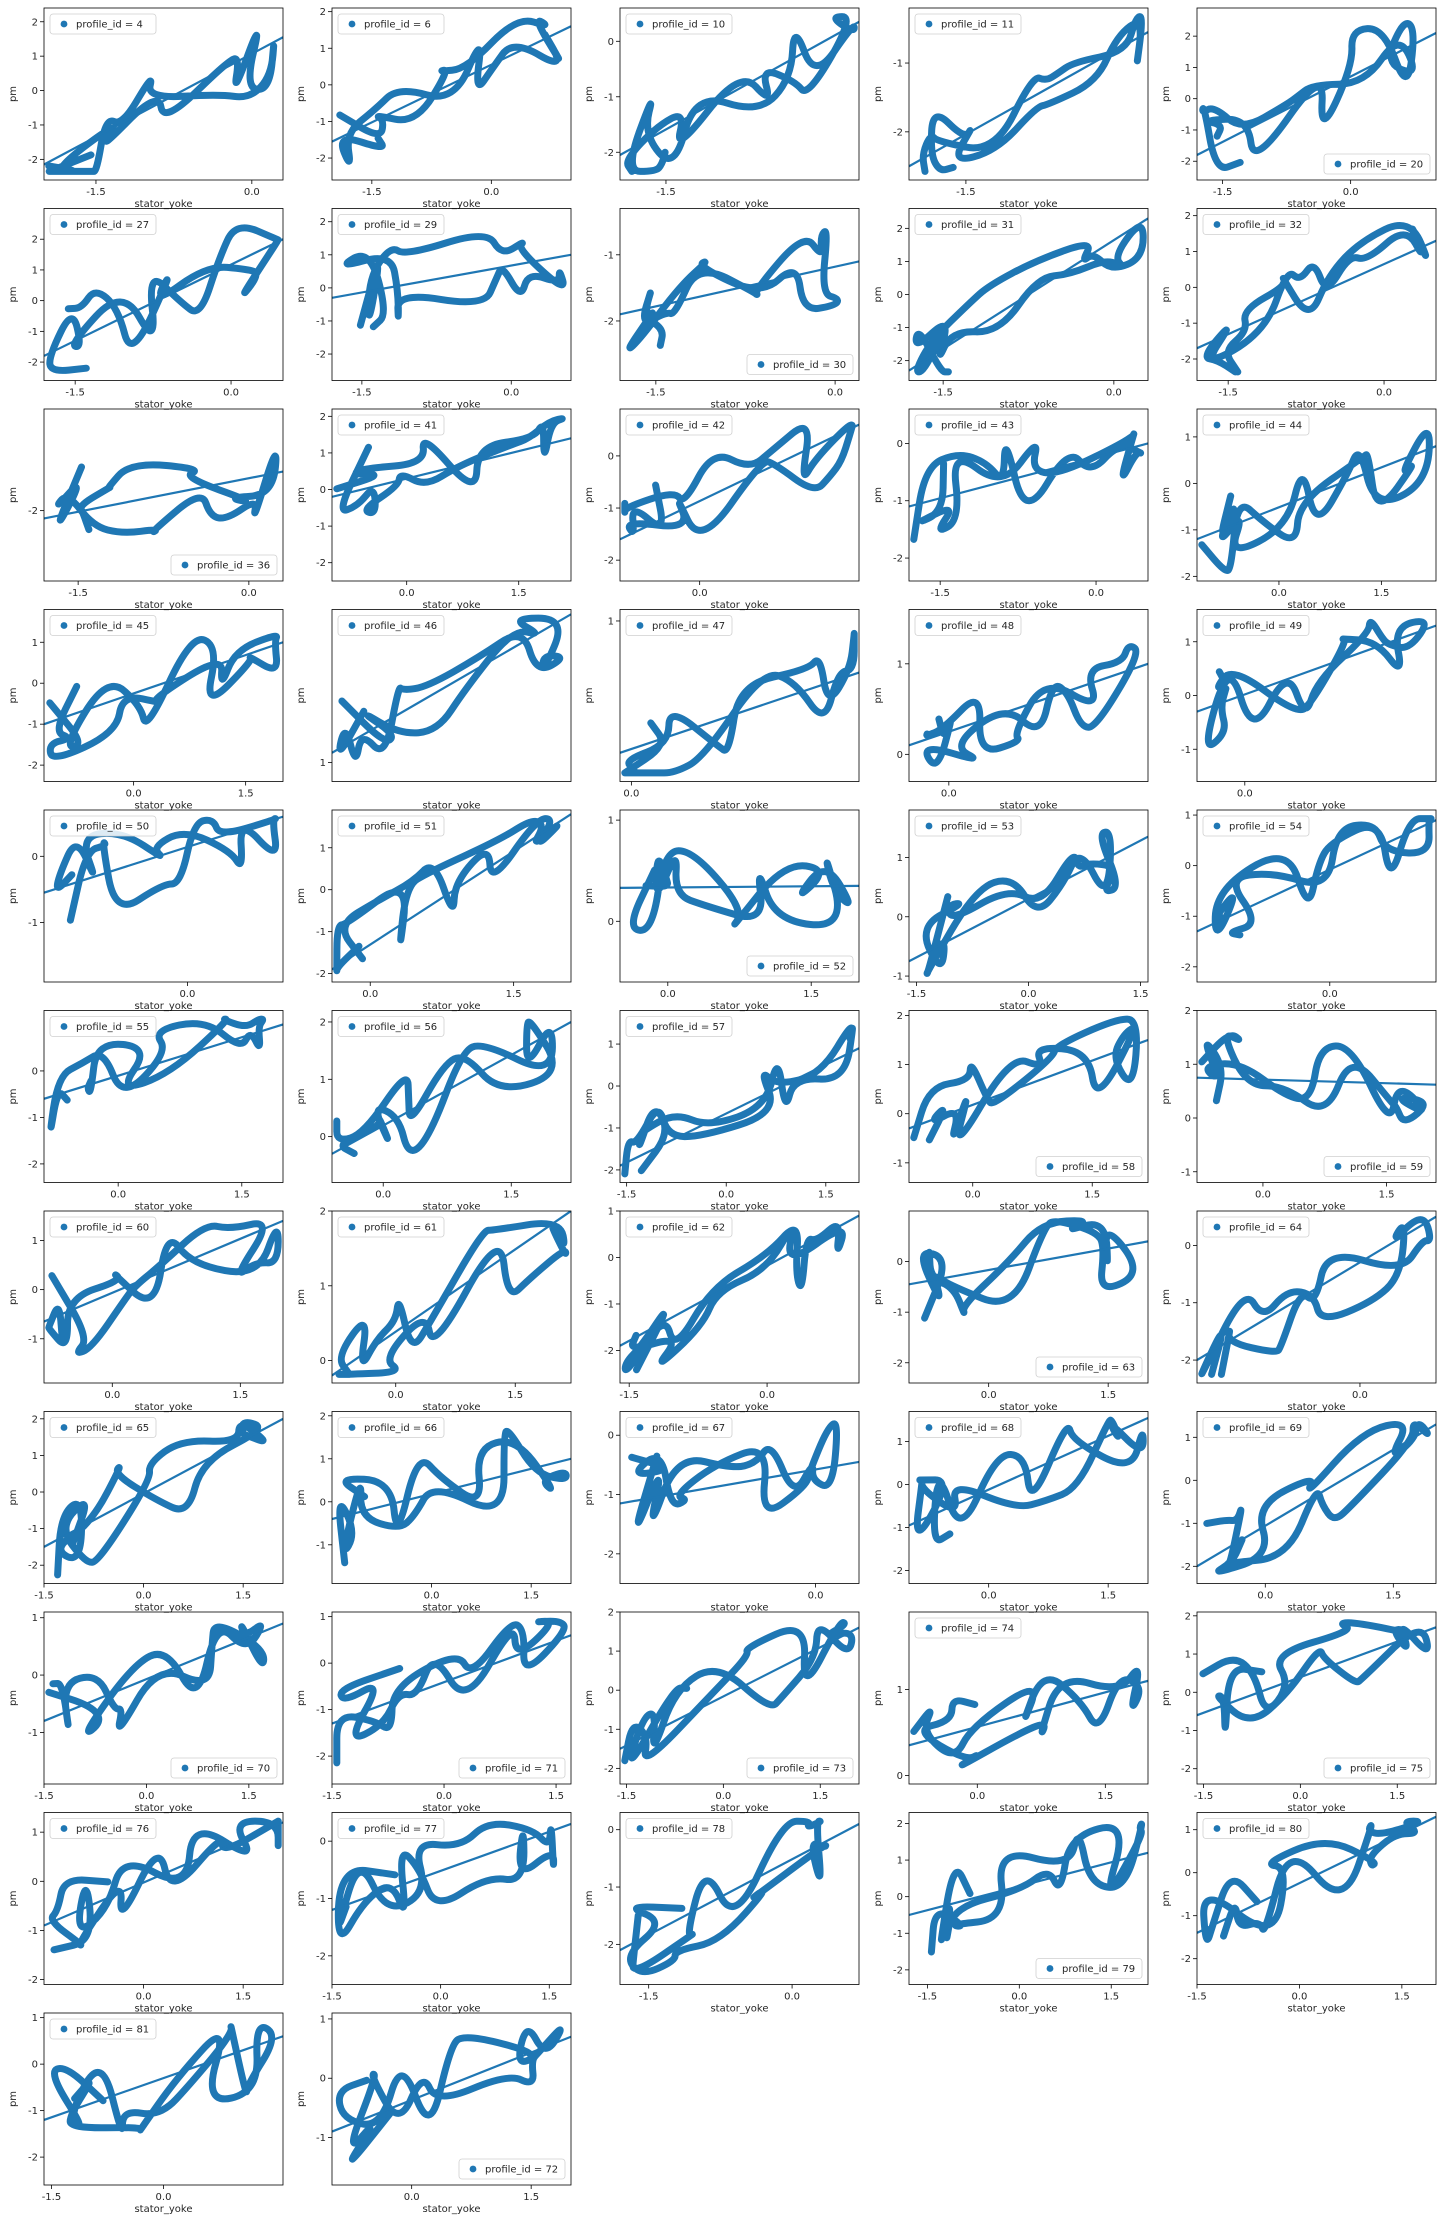 This screenshot has width=1445, height=2220. Describe the element at coordinates (977, 1428) in the screenshot. I see `legend-label: profile_id = 68` at that location.